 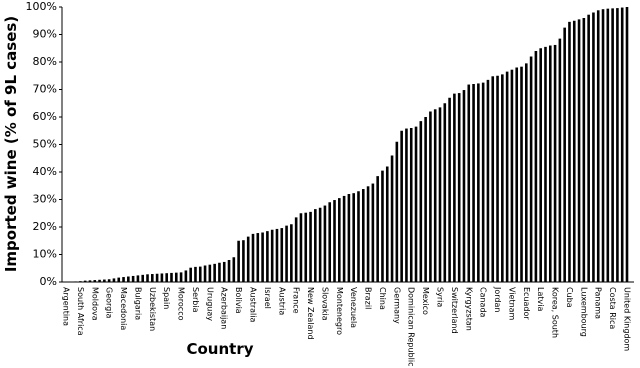 I want to click on y-tick-label: 50%, so click(x=45, y=144).